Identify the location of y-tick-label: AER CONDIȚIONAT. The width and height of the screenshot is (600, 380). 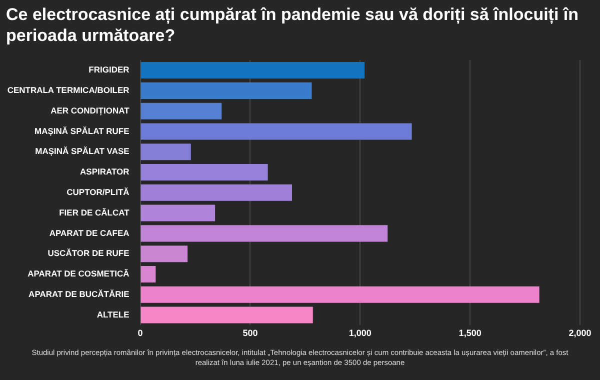
(90, 110).